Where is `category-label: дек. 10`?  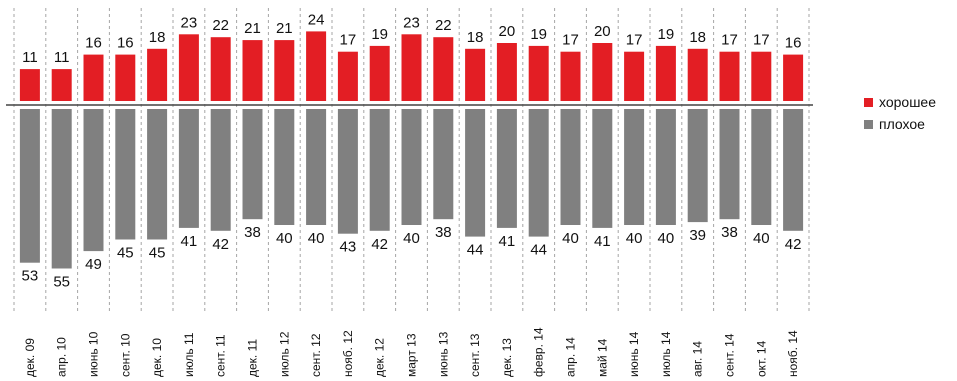
category-label: дек. 10 is located at coordinates (157, 357).